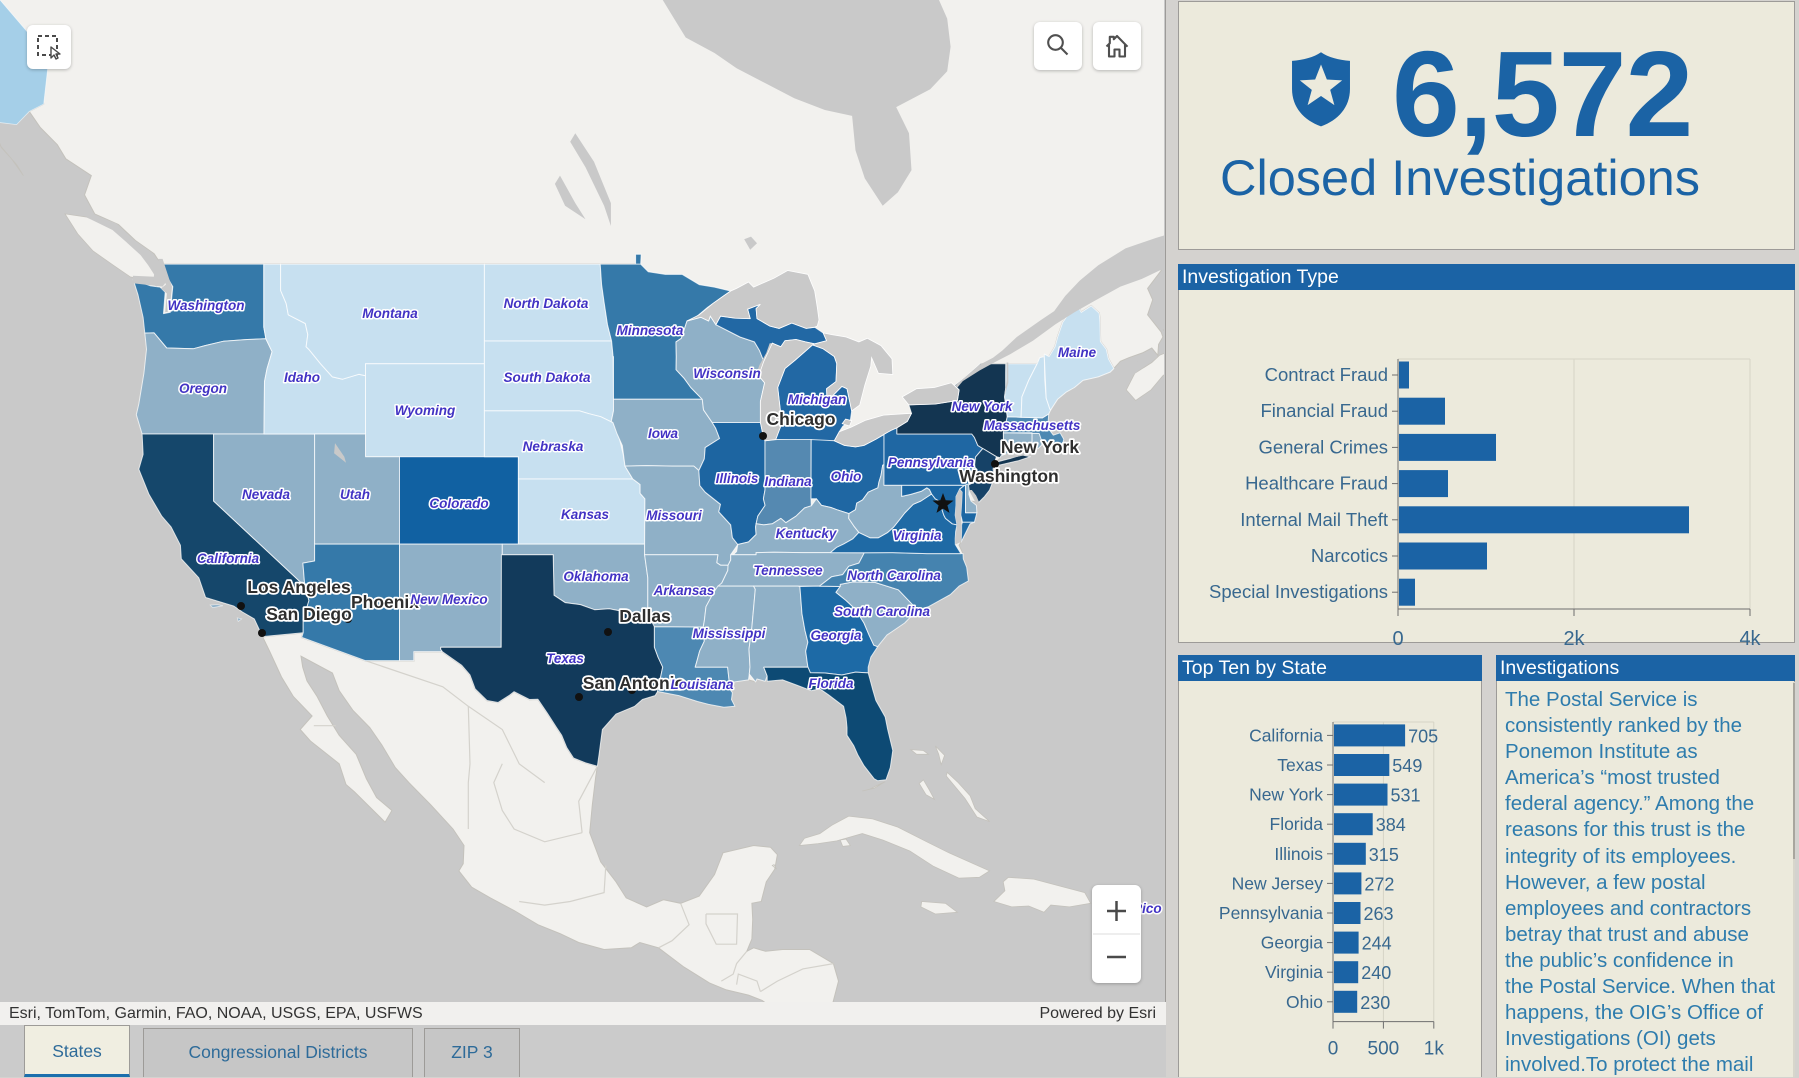 The image size is (1799, 1078). What do you see at coordinates (309, 614) in the screenshot?
I see `svg-text: San Diego` at bounding box center [309, 614].